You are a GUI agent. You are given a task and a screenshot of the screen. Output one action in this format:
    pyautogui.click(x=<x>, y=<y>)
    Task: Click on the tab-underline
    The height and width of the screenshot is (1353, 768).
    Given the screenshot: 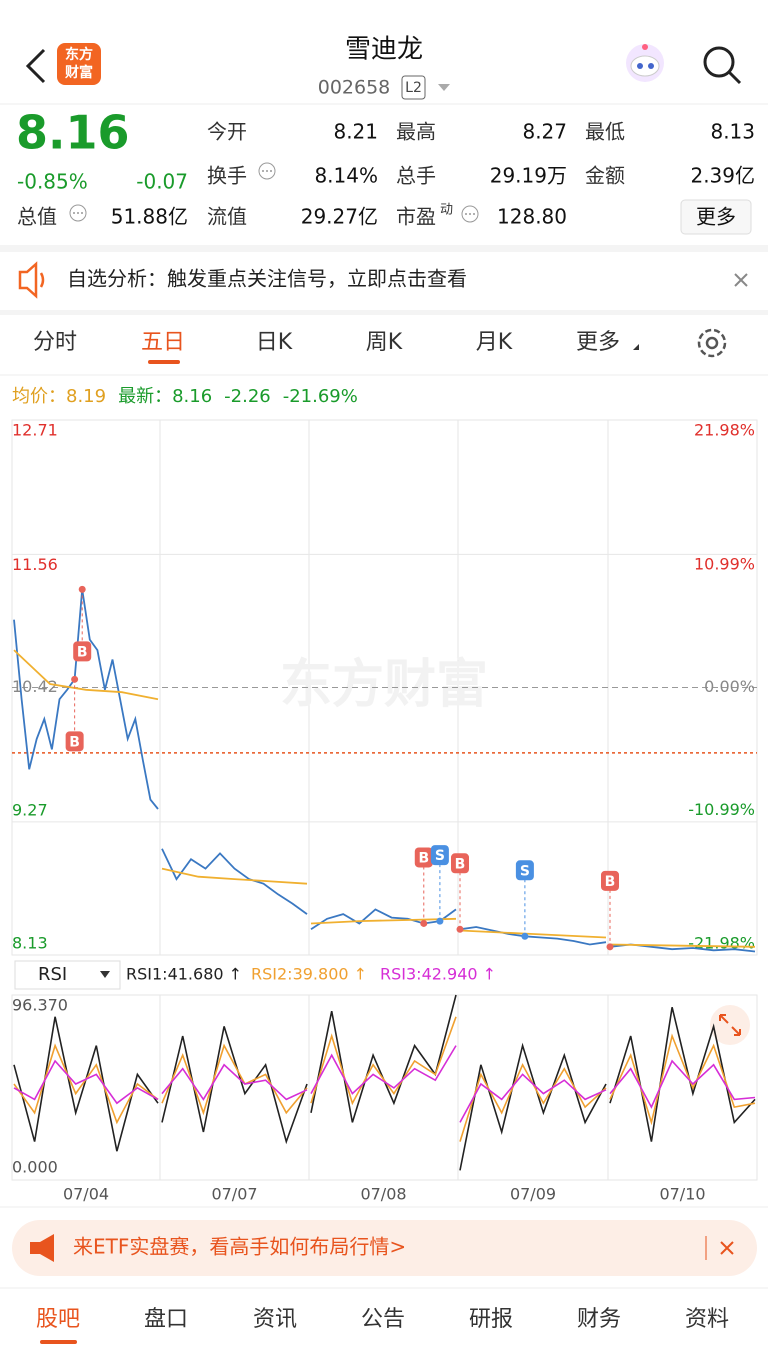 What is the action you would take?
    pyautogui.click(x=164, y=362)
    